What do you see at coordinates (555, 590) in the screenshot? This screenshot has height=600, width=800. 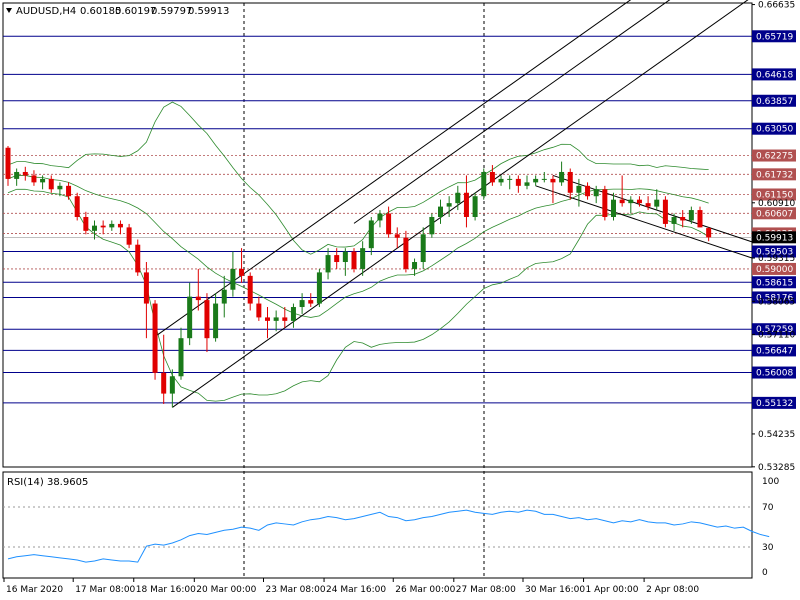 I see `time-axis-label: 30 Mar 16:00` at bounding box center [555, 590].